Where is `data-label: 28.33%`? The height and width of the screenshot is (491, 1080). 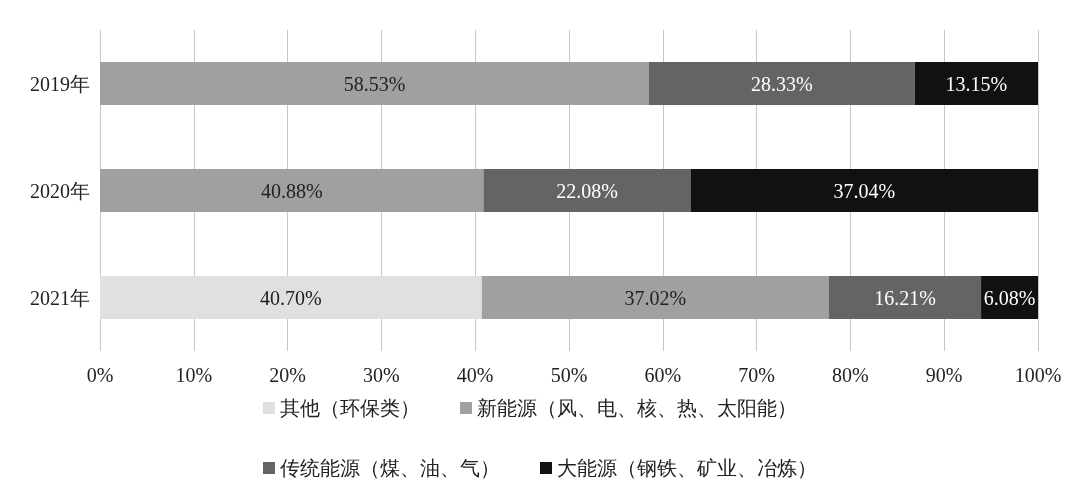 data-label: 28.33% is located at coordinates (782, 83).